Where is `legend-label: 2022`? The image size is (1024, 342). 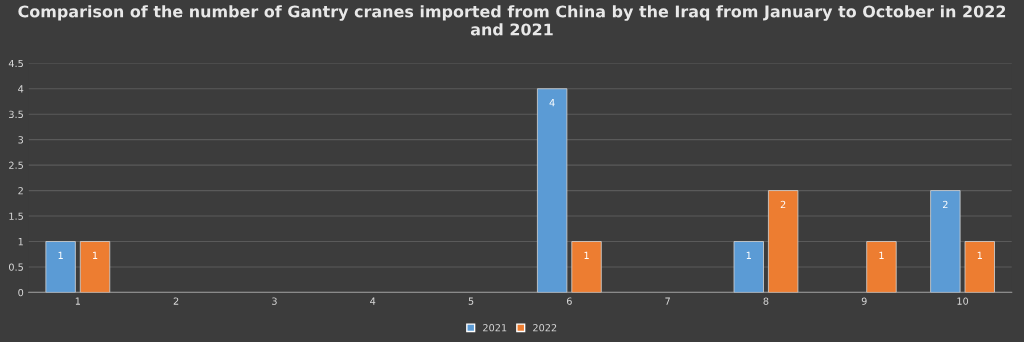
legend-label: 2022 is located at coordinates (545, 328).